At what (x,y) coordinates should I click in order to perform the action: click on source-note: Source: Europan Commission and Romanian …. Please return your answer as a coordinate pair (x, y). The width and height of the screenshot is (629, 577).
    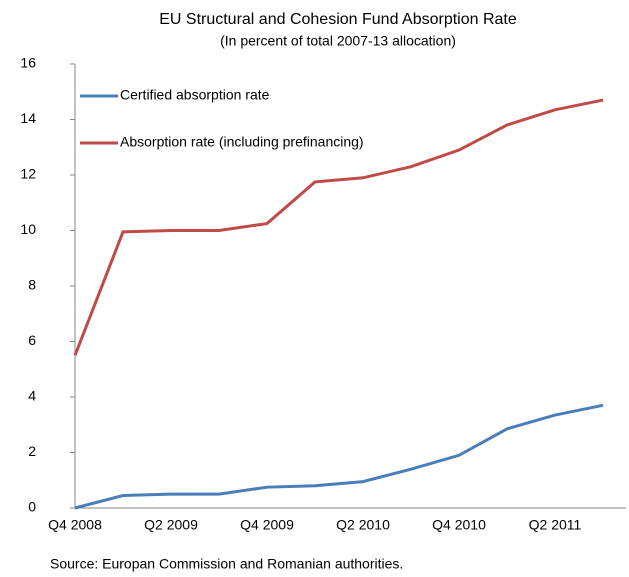
    Looking at the image, I should click on (226, 564).